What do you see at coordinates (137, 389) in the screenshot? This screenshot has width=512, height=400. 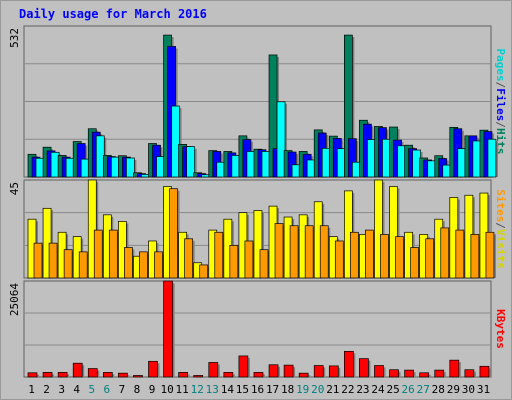 I see `x-tick-day-8: 8` at bounding box center [137, 389].